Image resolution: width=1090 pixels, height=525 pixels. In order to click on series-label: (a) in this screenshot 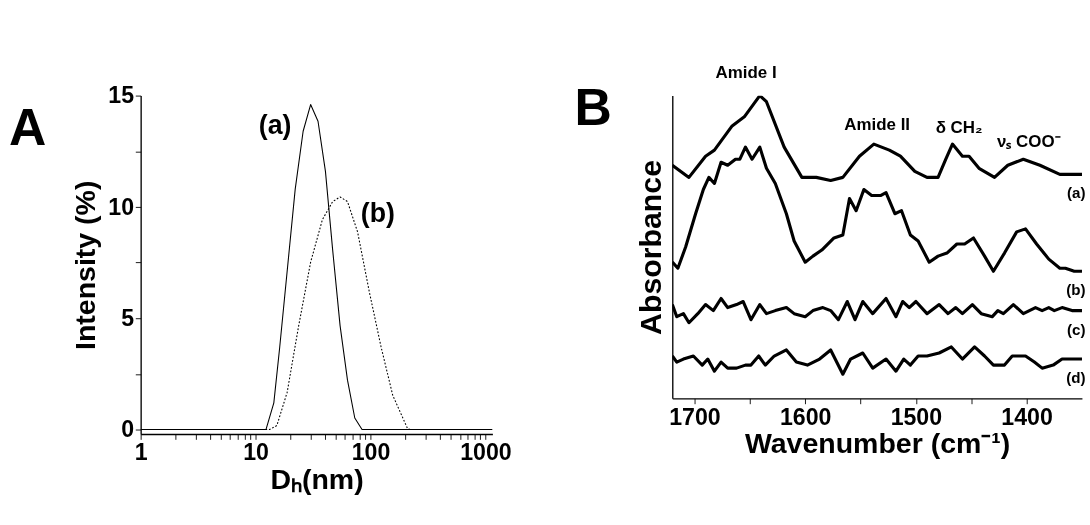, I will do `click(1076, 193)`.